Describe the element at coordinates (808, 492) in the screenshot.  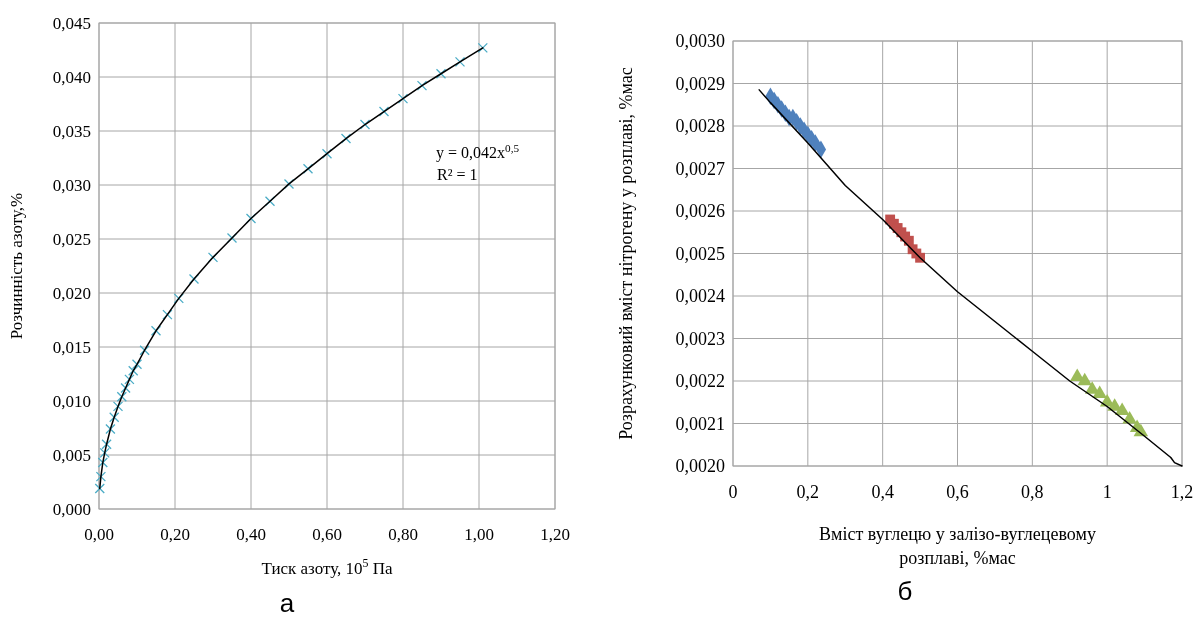
I see `x-tick-label: 0,2` at that location.